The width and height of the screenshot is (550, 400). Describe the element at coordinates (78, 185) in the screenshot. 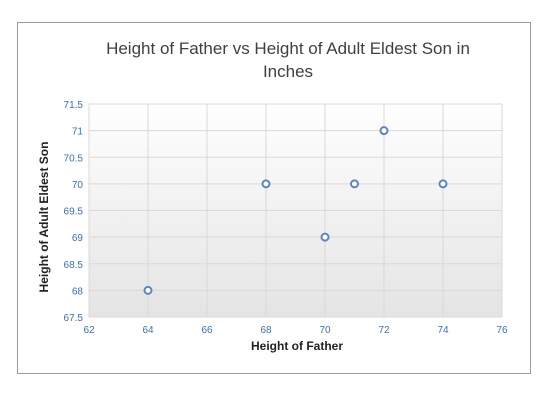

I see `y-tick-label: 70` at that location.